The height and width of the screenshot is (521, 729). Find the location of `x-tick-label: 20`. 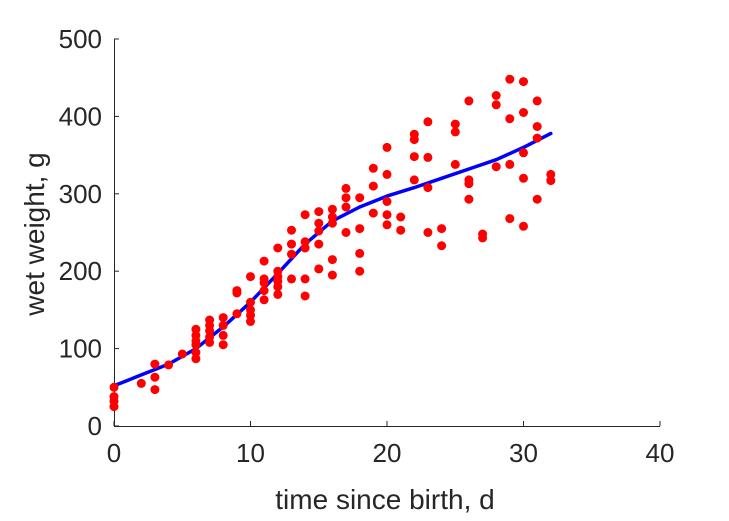

x-tick-label: 20 is located at coordinates (387, 453).